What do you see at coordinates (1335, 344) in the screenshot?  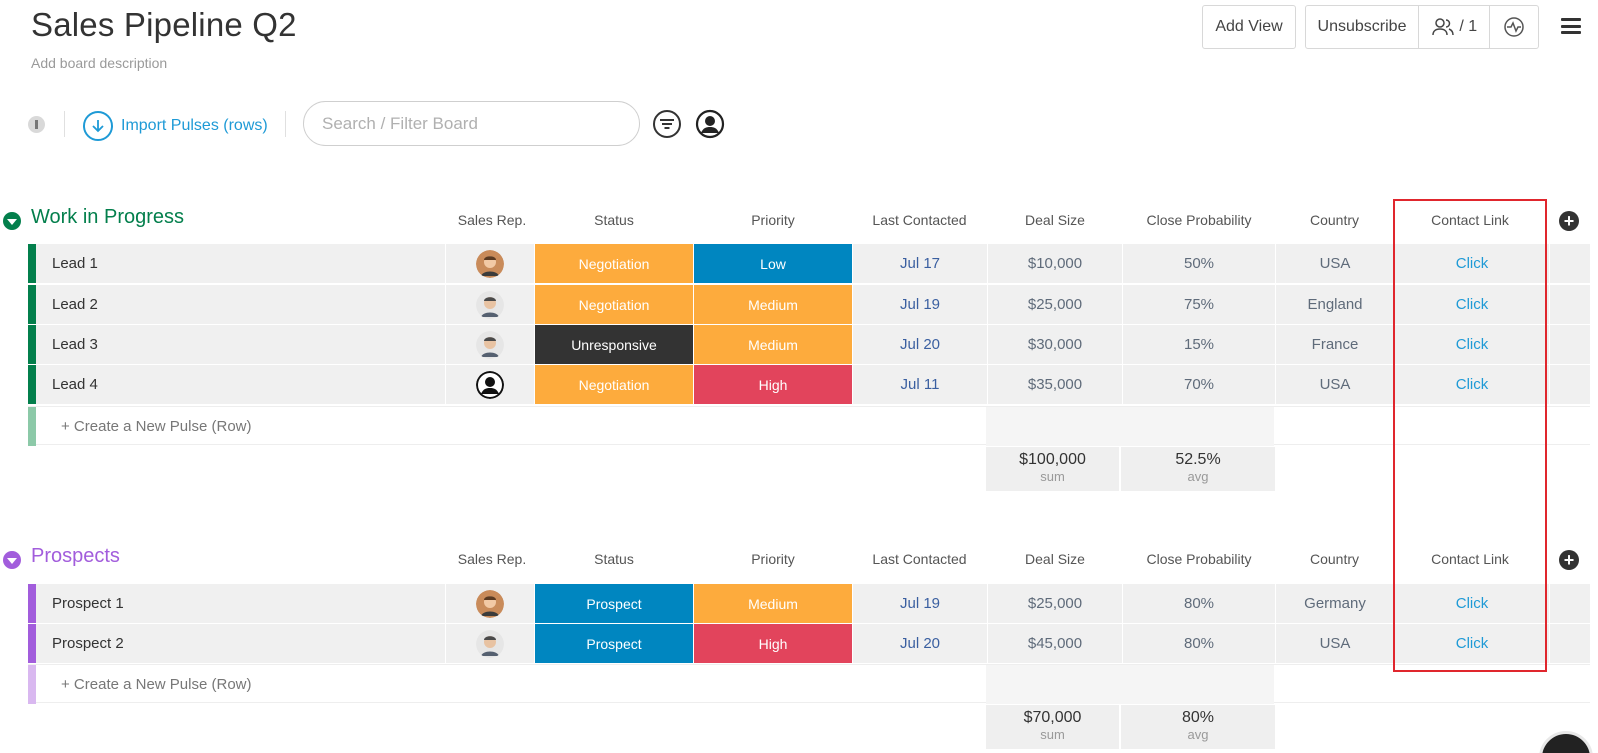 I see `country-cell: France` at bounding box center [1335, 344].